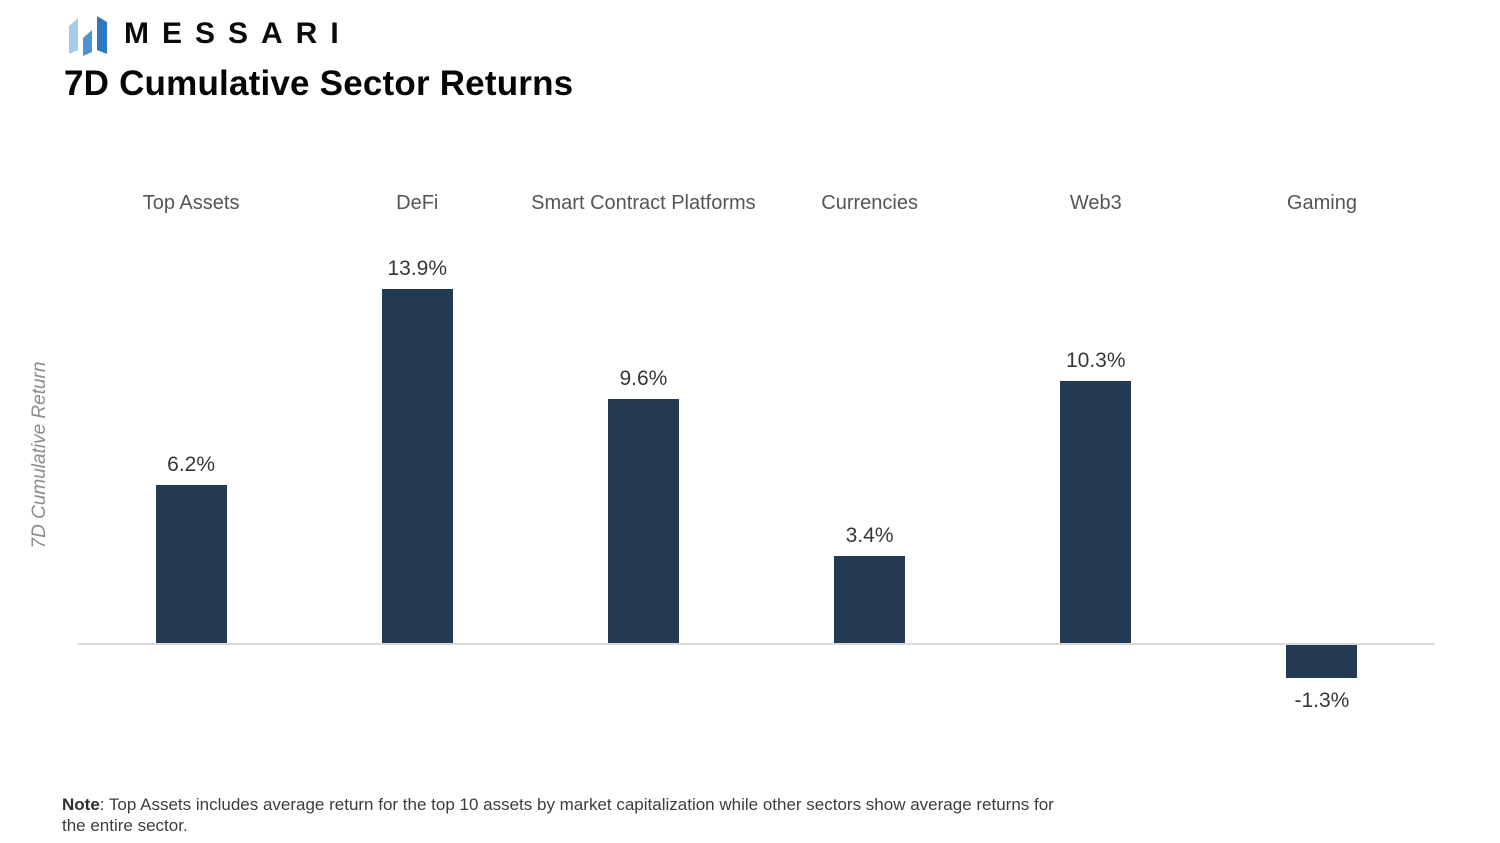  What do you see at coordinates (1321, 203) in the screenshot?
I see `category-label: Gaming` at bounding box center [1321, 203].